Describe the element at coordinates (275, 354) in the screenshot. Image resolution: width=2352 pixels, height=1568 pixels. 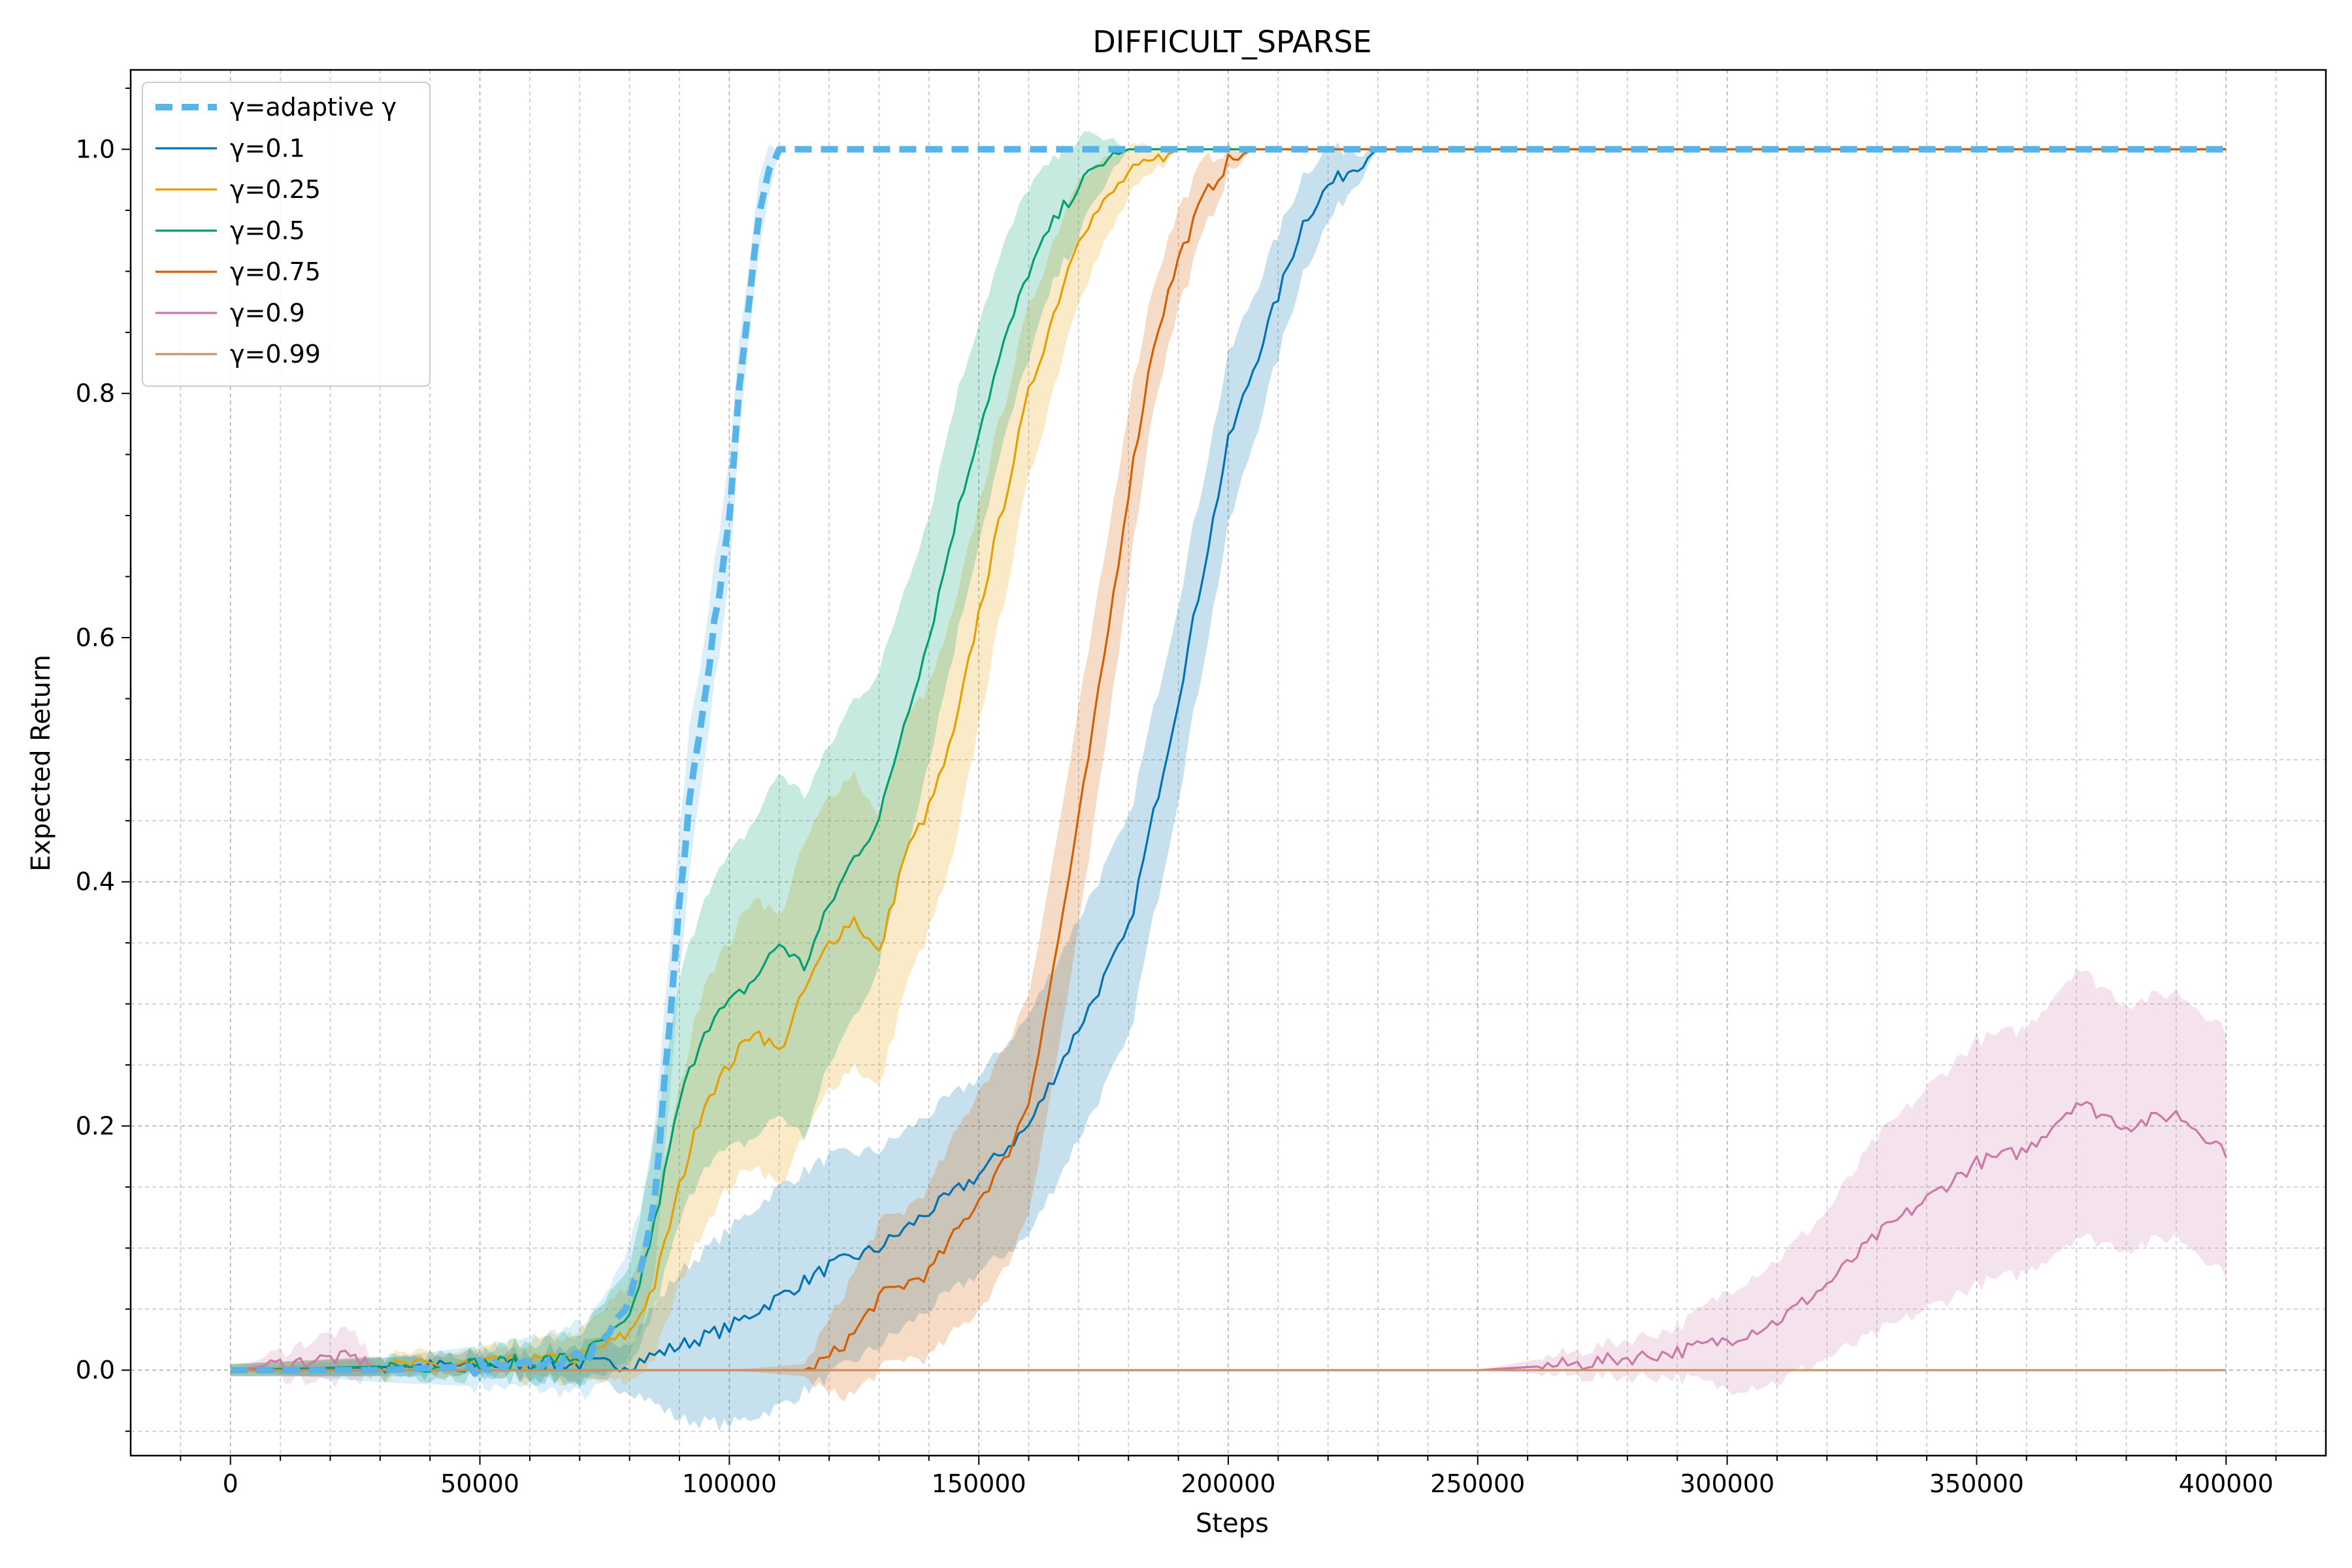
I see `legend-label: γ=0.99` at that location.